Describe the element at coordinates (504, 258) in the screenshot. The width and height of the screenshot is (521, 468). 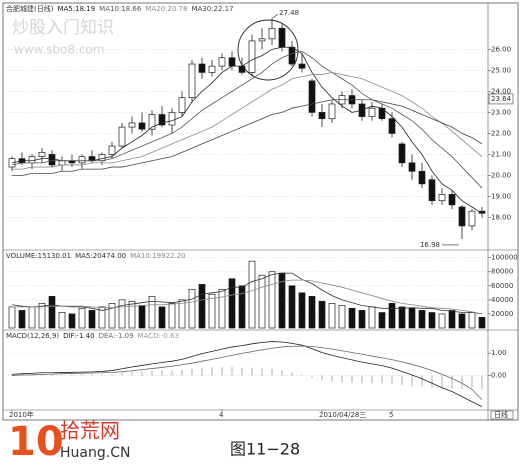
I see `y-tick-label: 100000` at that location.